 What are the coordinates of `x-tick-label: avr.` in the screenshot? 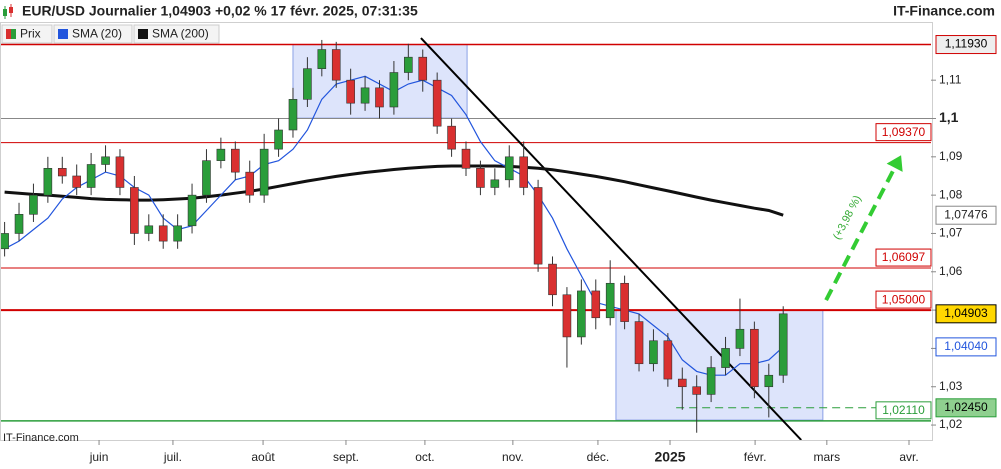 It's located at (908, 457).